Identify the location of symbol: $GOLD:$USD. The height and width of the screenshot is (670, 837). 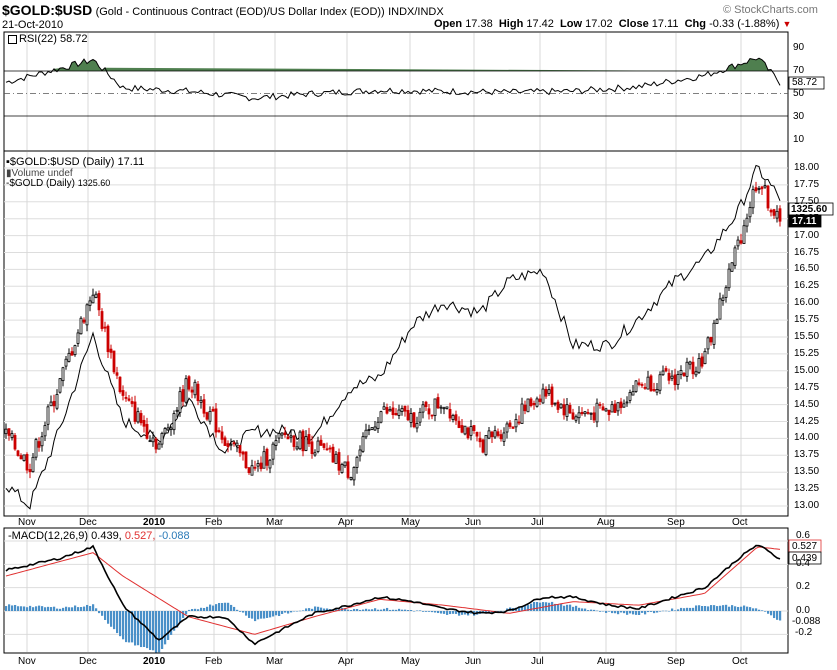
(47, 10).